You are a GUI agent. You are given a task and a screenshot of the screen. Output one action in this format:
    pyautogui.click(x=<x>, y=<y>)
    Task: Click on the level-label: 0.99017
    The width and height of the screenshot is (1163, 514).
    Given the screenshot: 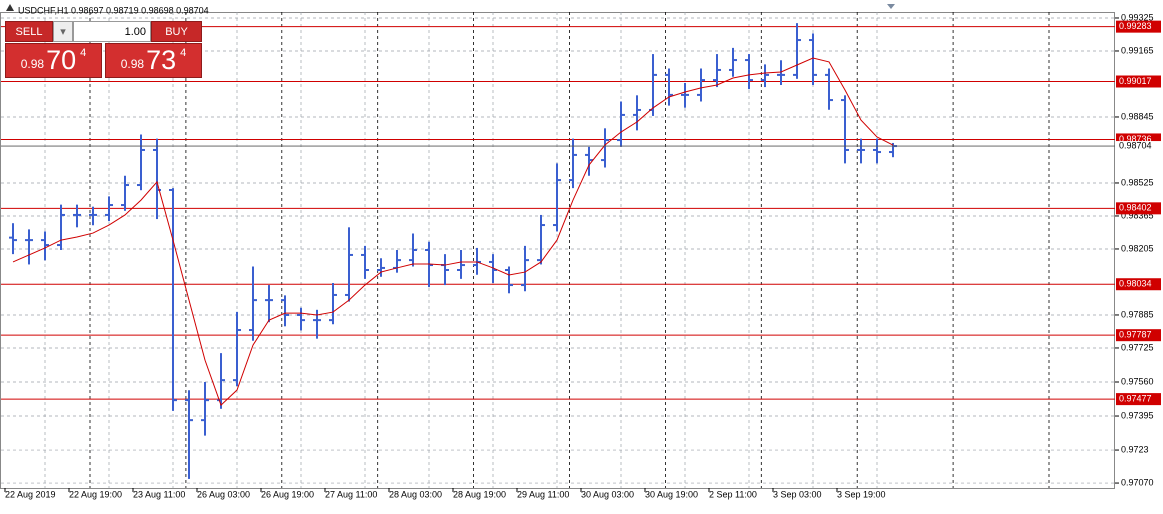 What is the action you would take?
    pyautogui.click(x=1135, y=81)
    